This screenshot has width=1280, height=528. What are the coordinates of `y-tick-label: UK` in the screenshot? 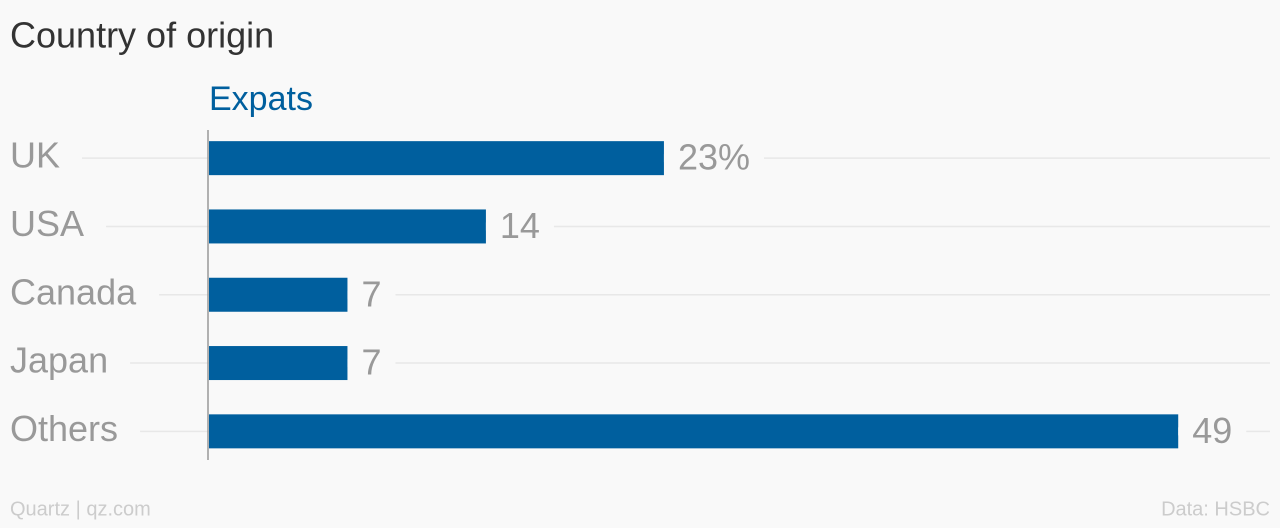 It's located at (35, 155).